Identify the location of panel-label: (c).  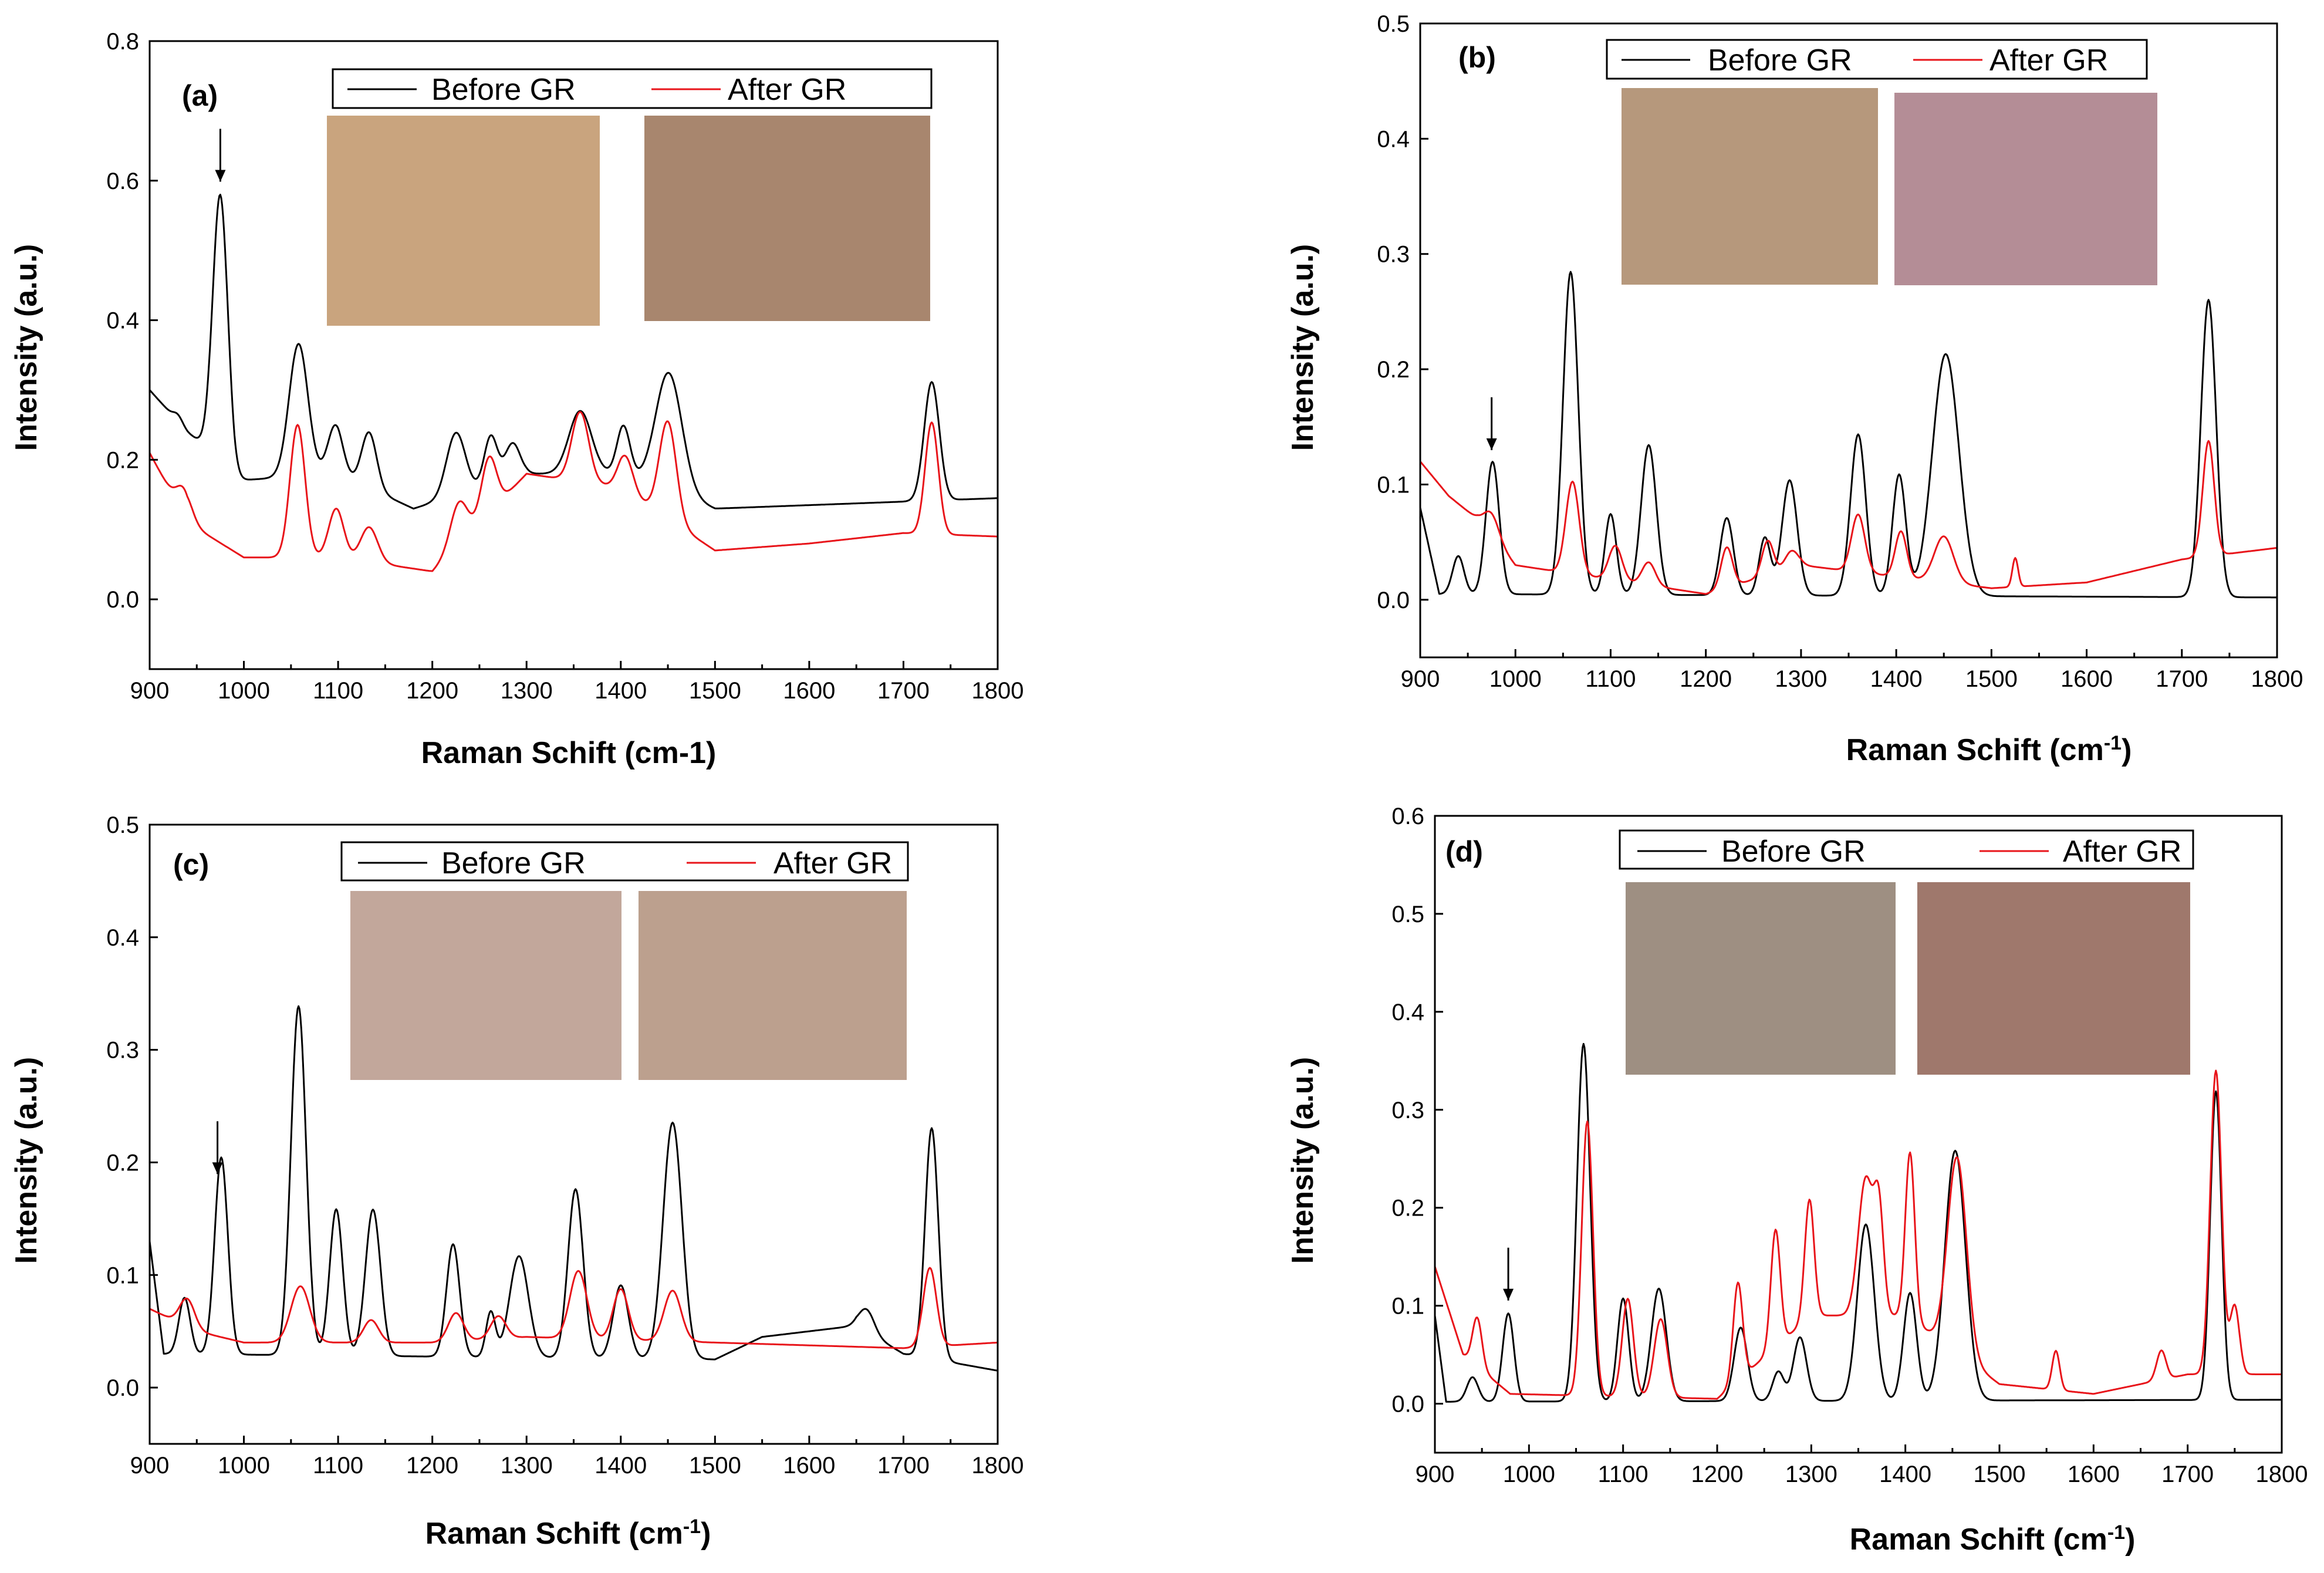
(191, 864).